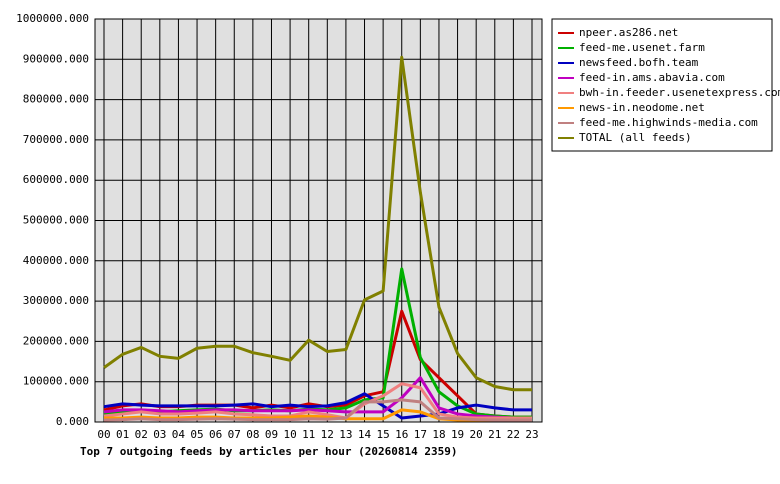  I want to click on legend-label: TOTAL (all feeds), so click(635, 137).